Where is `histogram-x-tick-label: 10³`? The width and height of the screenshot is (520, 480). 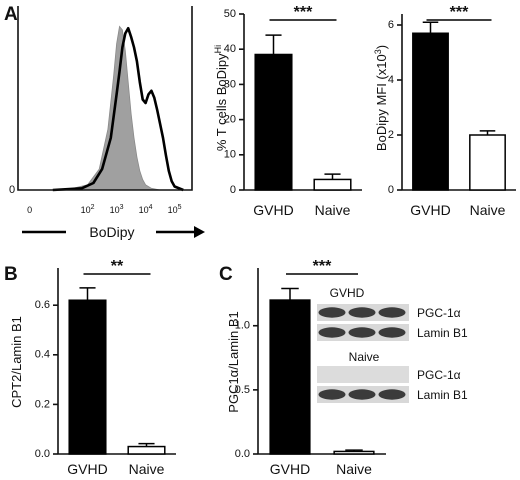
histogram-x-tick-label: 10³ is located at coordinates (117, 209).